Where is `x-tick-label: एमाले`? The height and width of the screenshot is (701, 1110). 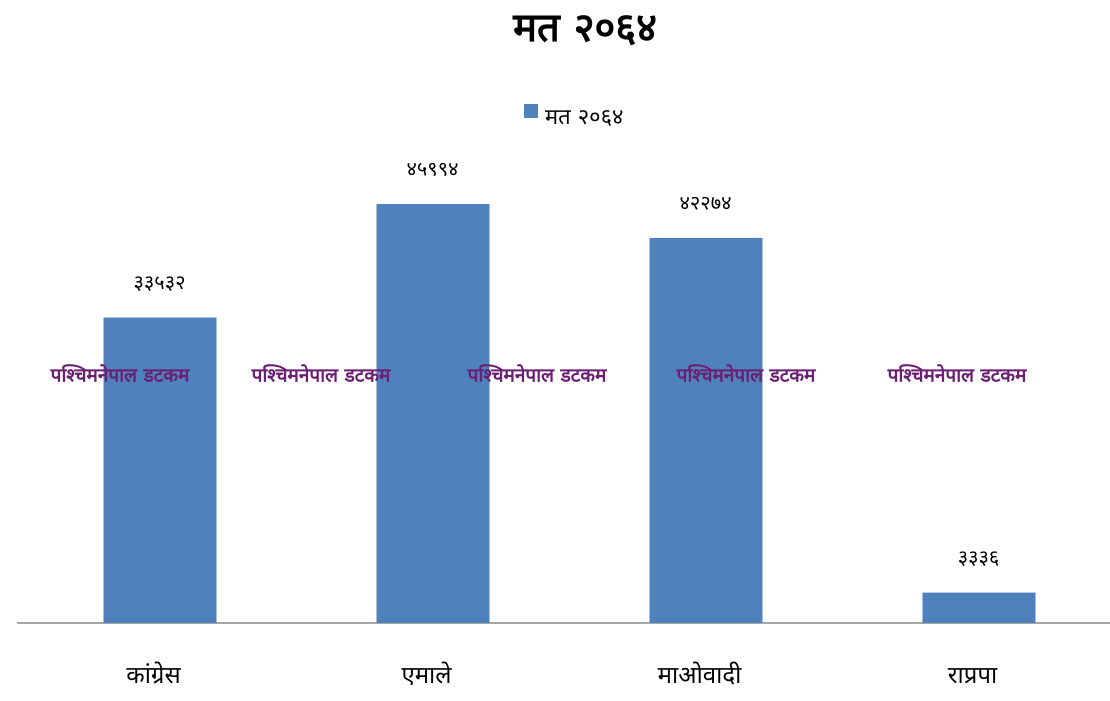
x-tick-label: एमाले is located at coordinates (426, 675).